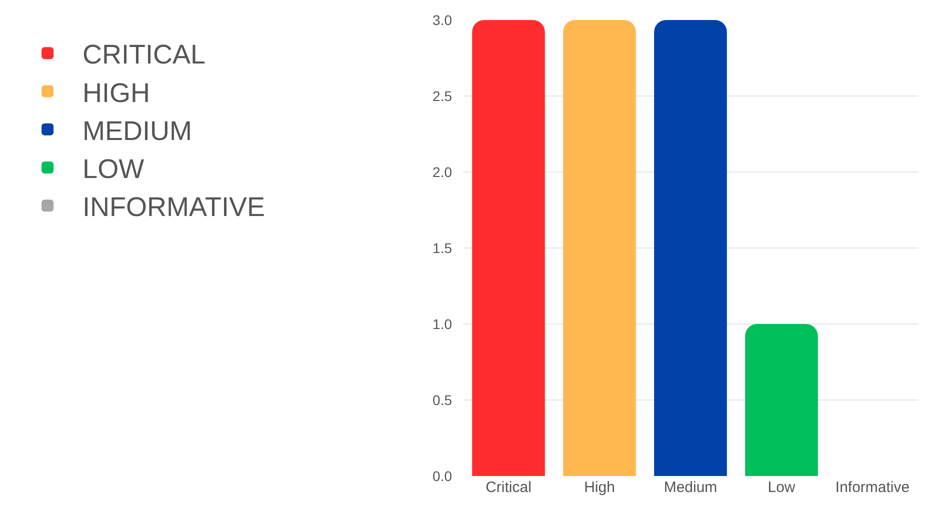  Describe the element at coordinates (599, 487) in the screenshot. I see `x-tick-label: High` at that location.